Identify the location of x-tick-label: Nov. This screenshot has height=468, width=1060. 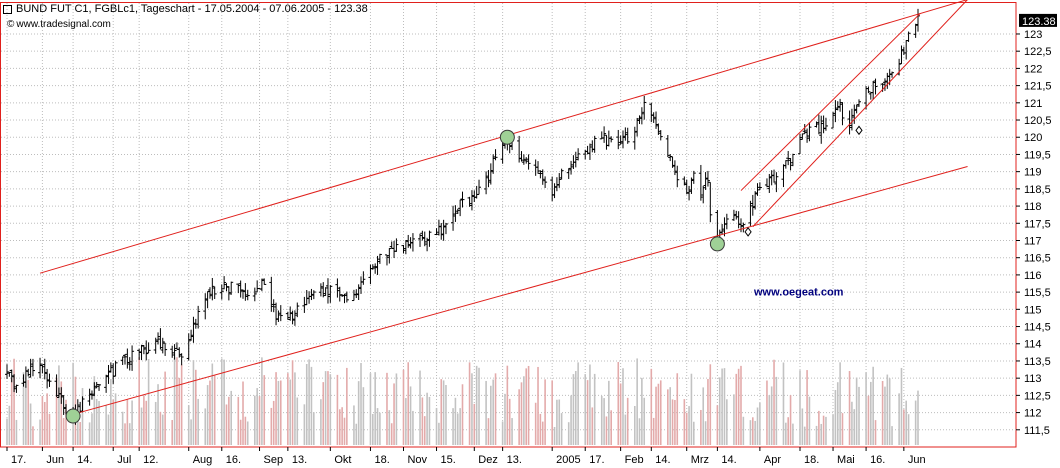
(417, 460).